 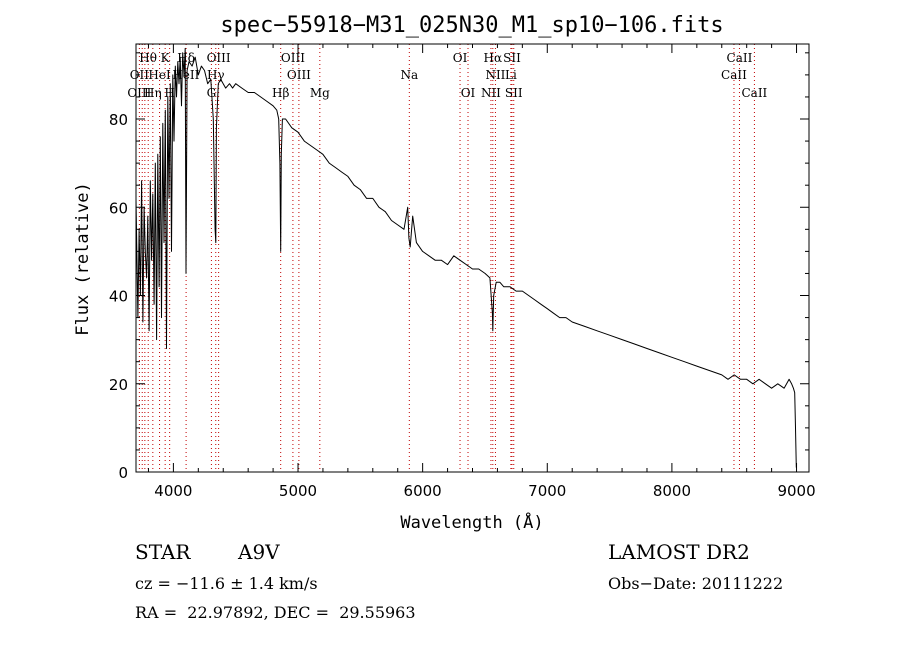 What do you see at coordinates (153, 93) in the screenshot?
I see `line-annotation: Hη` at bounding box center [153, 93].